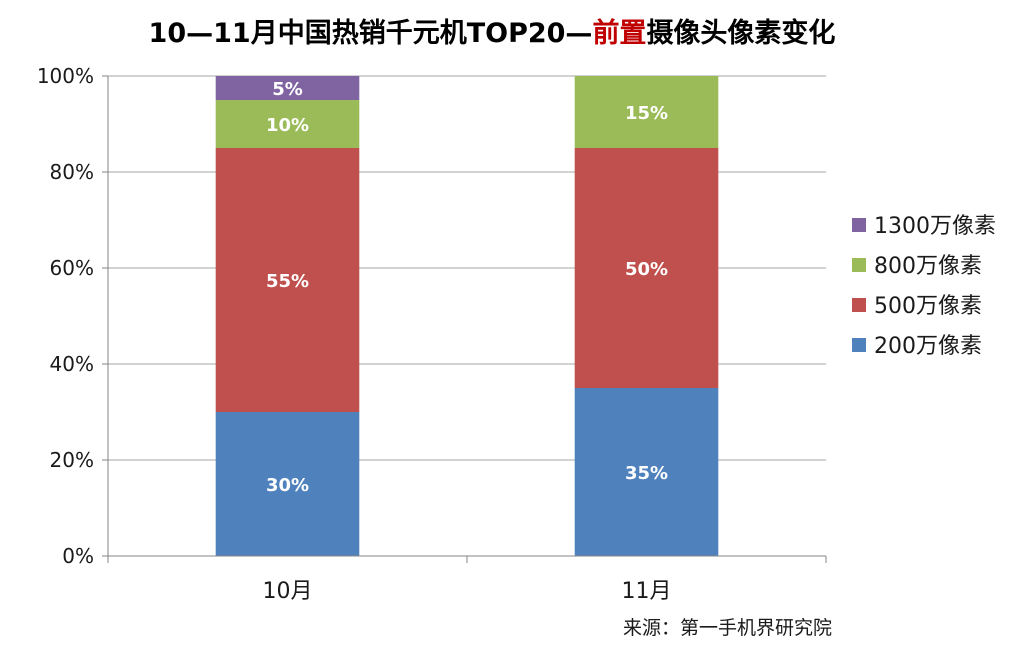 The width and height of the screenshot is (1018, 658). What do you see at coordinates (647, 591) in the screenshot?
I see `x-category-label: 11月` at bounding box center [647, 591].